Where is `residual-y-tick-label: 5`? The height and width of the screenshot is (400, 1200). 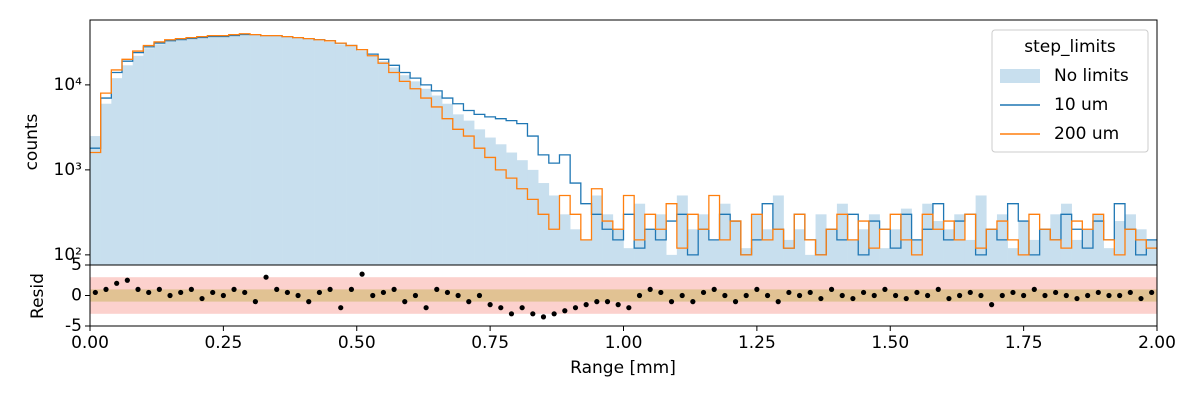
residual-y-tick-label: 5 is located at coordinates (76, 265).